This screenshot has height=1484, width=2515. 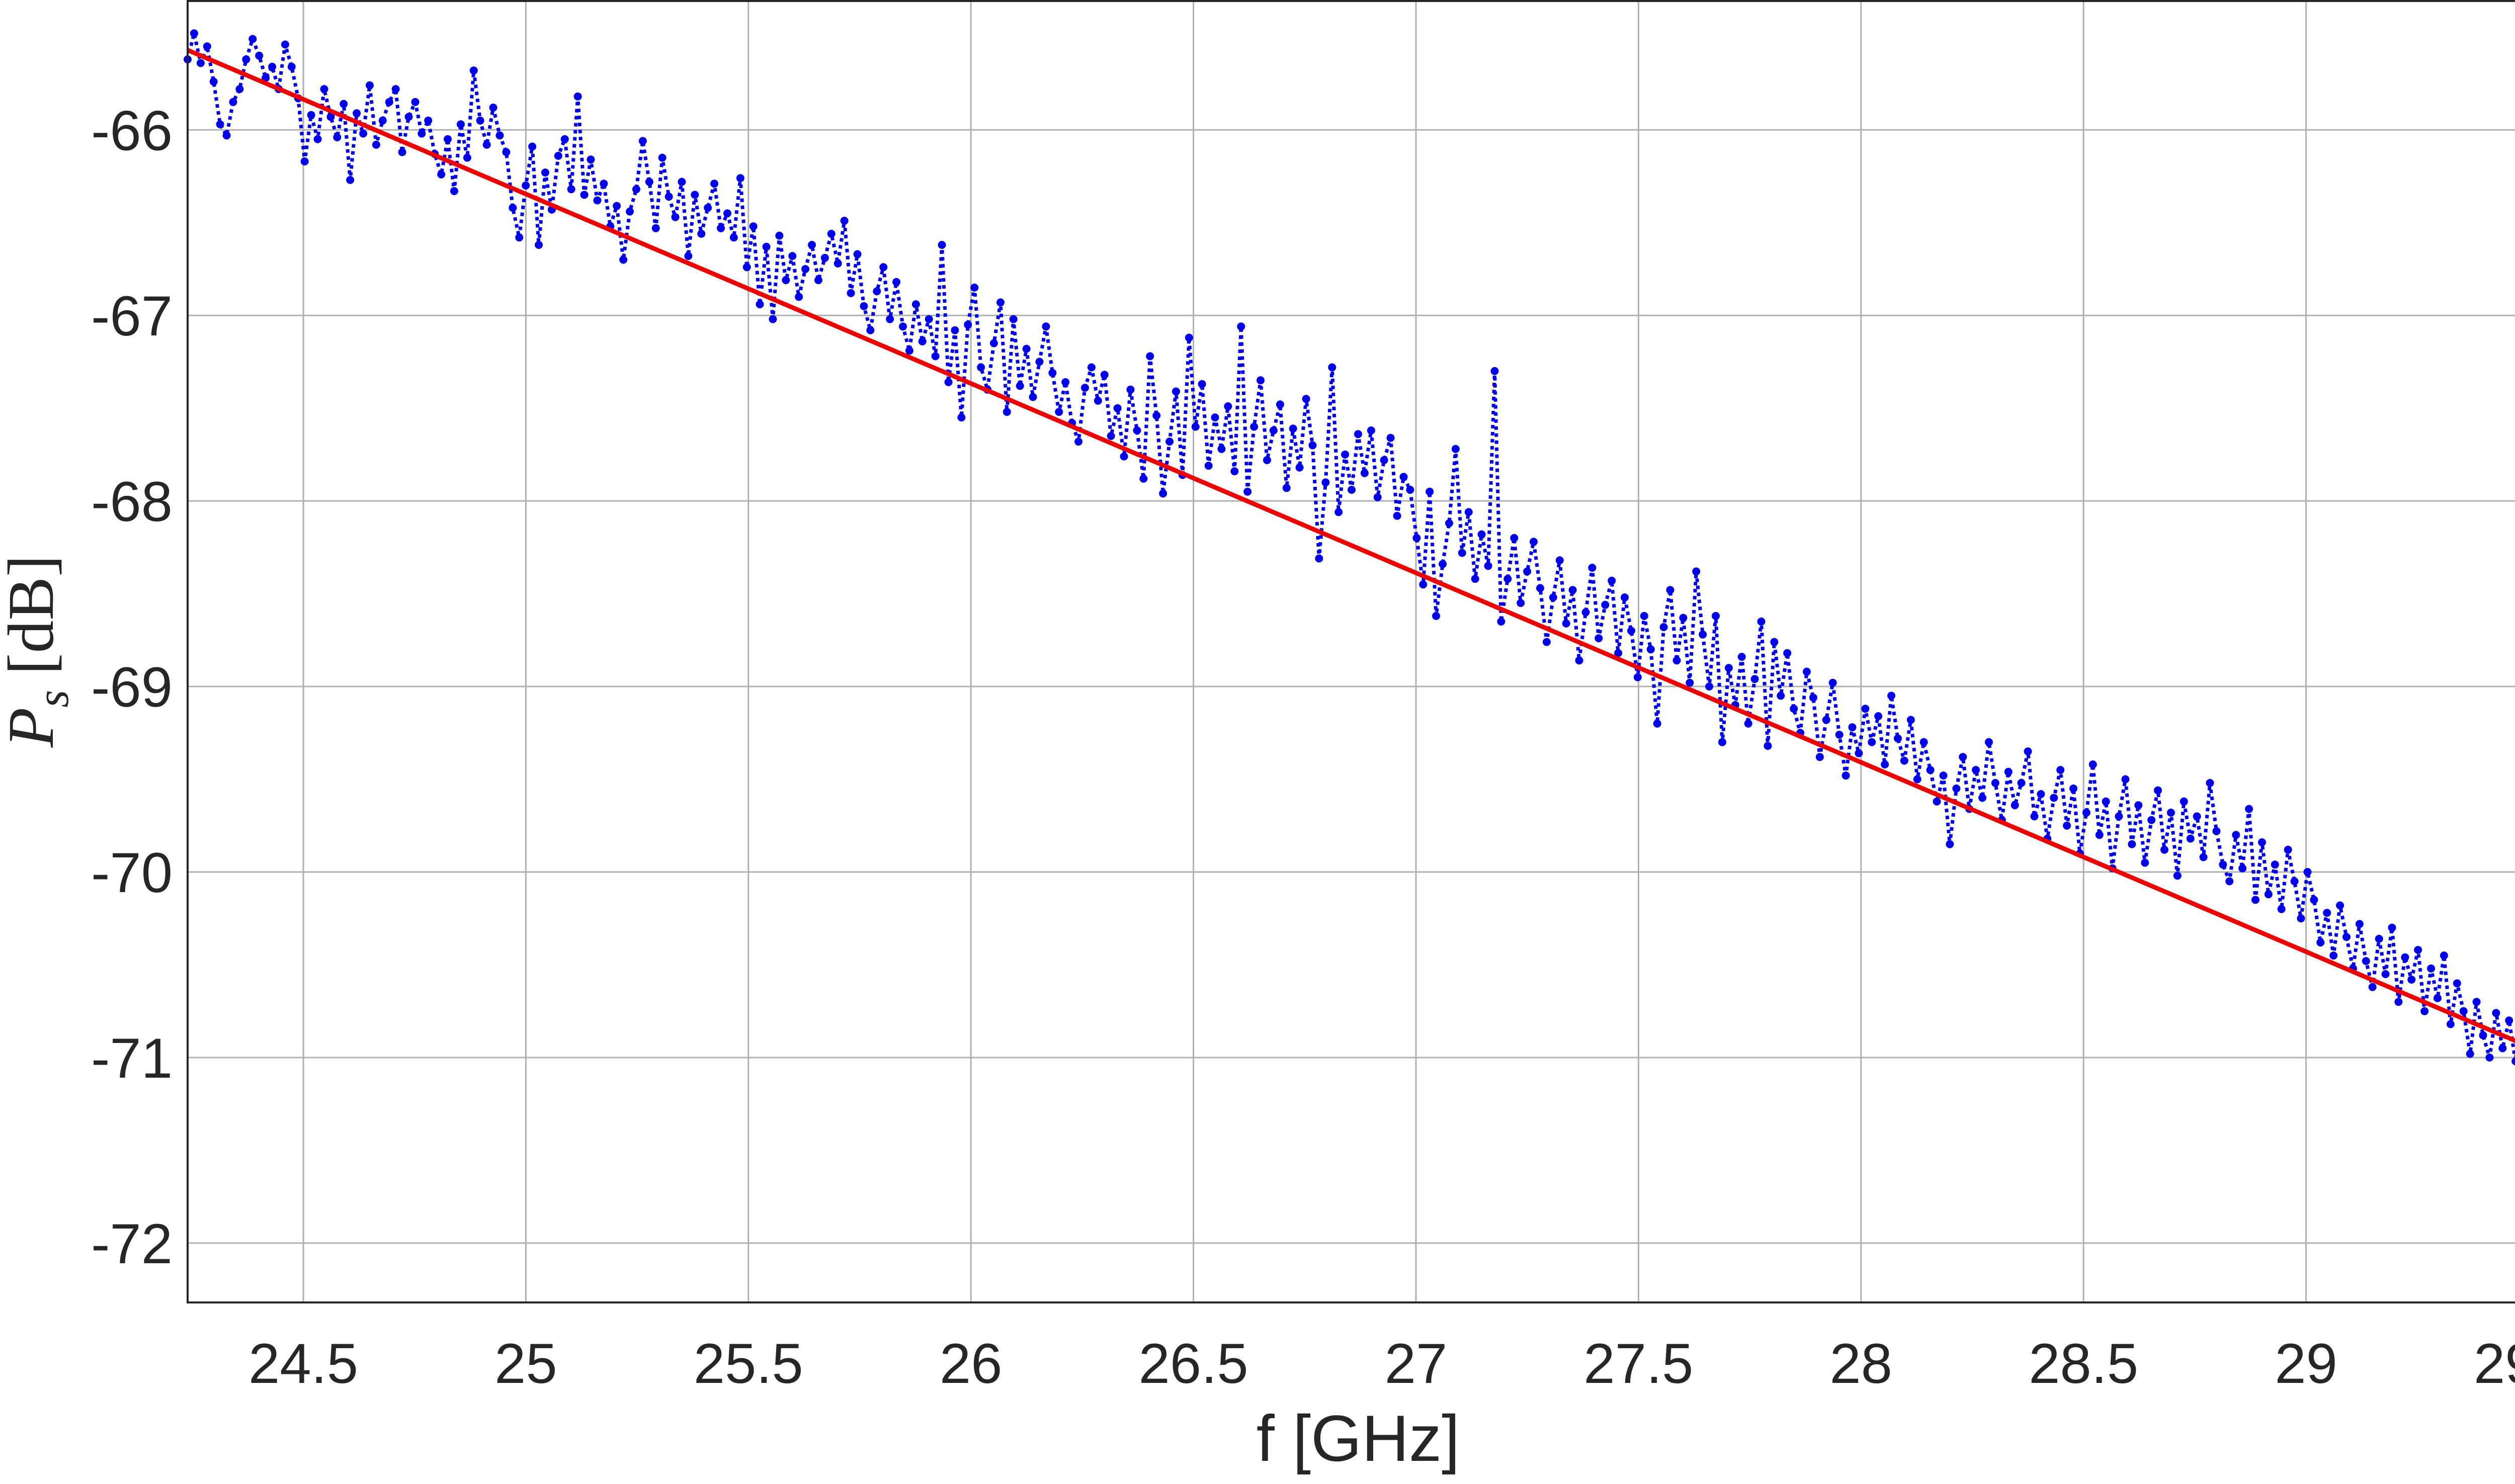 What do you see at coordinates (132, 501) in the screenshot?
I see `y-tick-label: -68` at bounding box center [132, 501].